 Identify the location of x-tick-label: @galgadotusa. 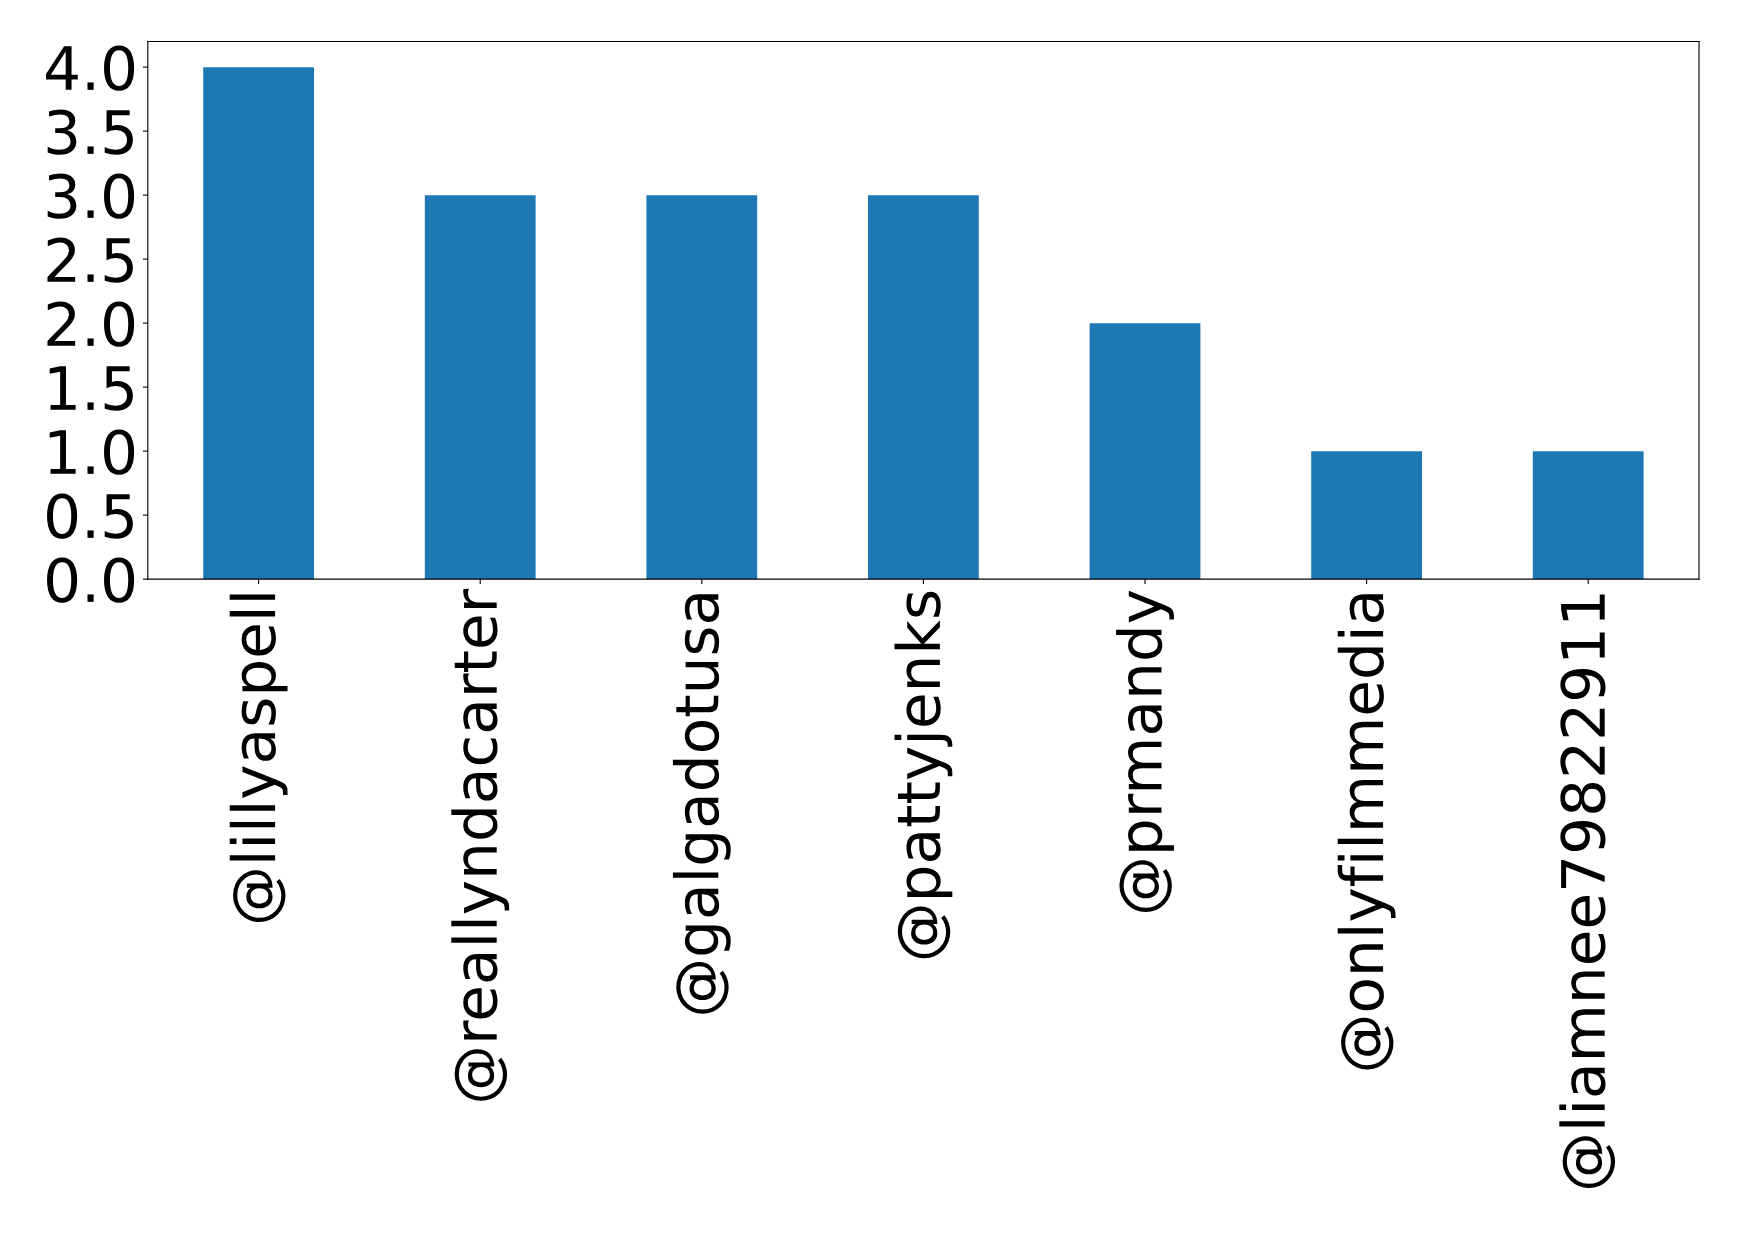
(701, 804).